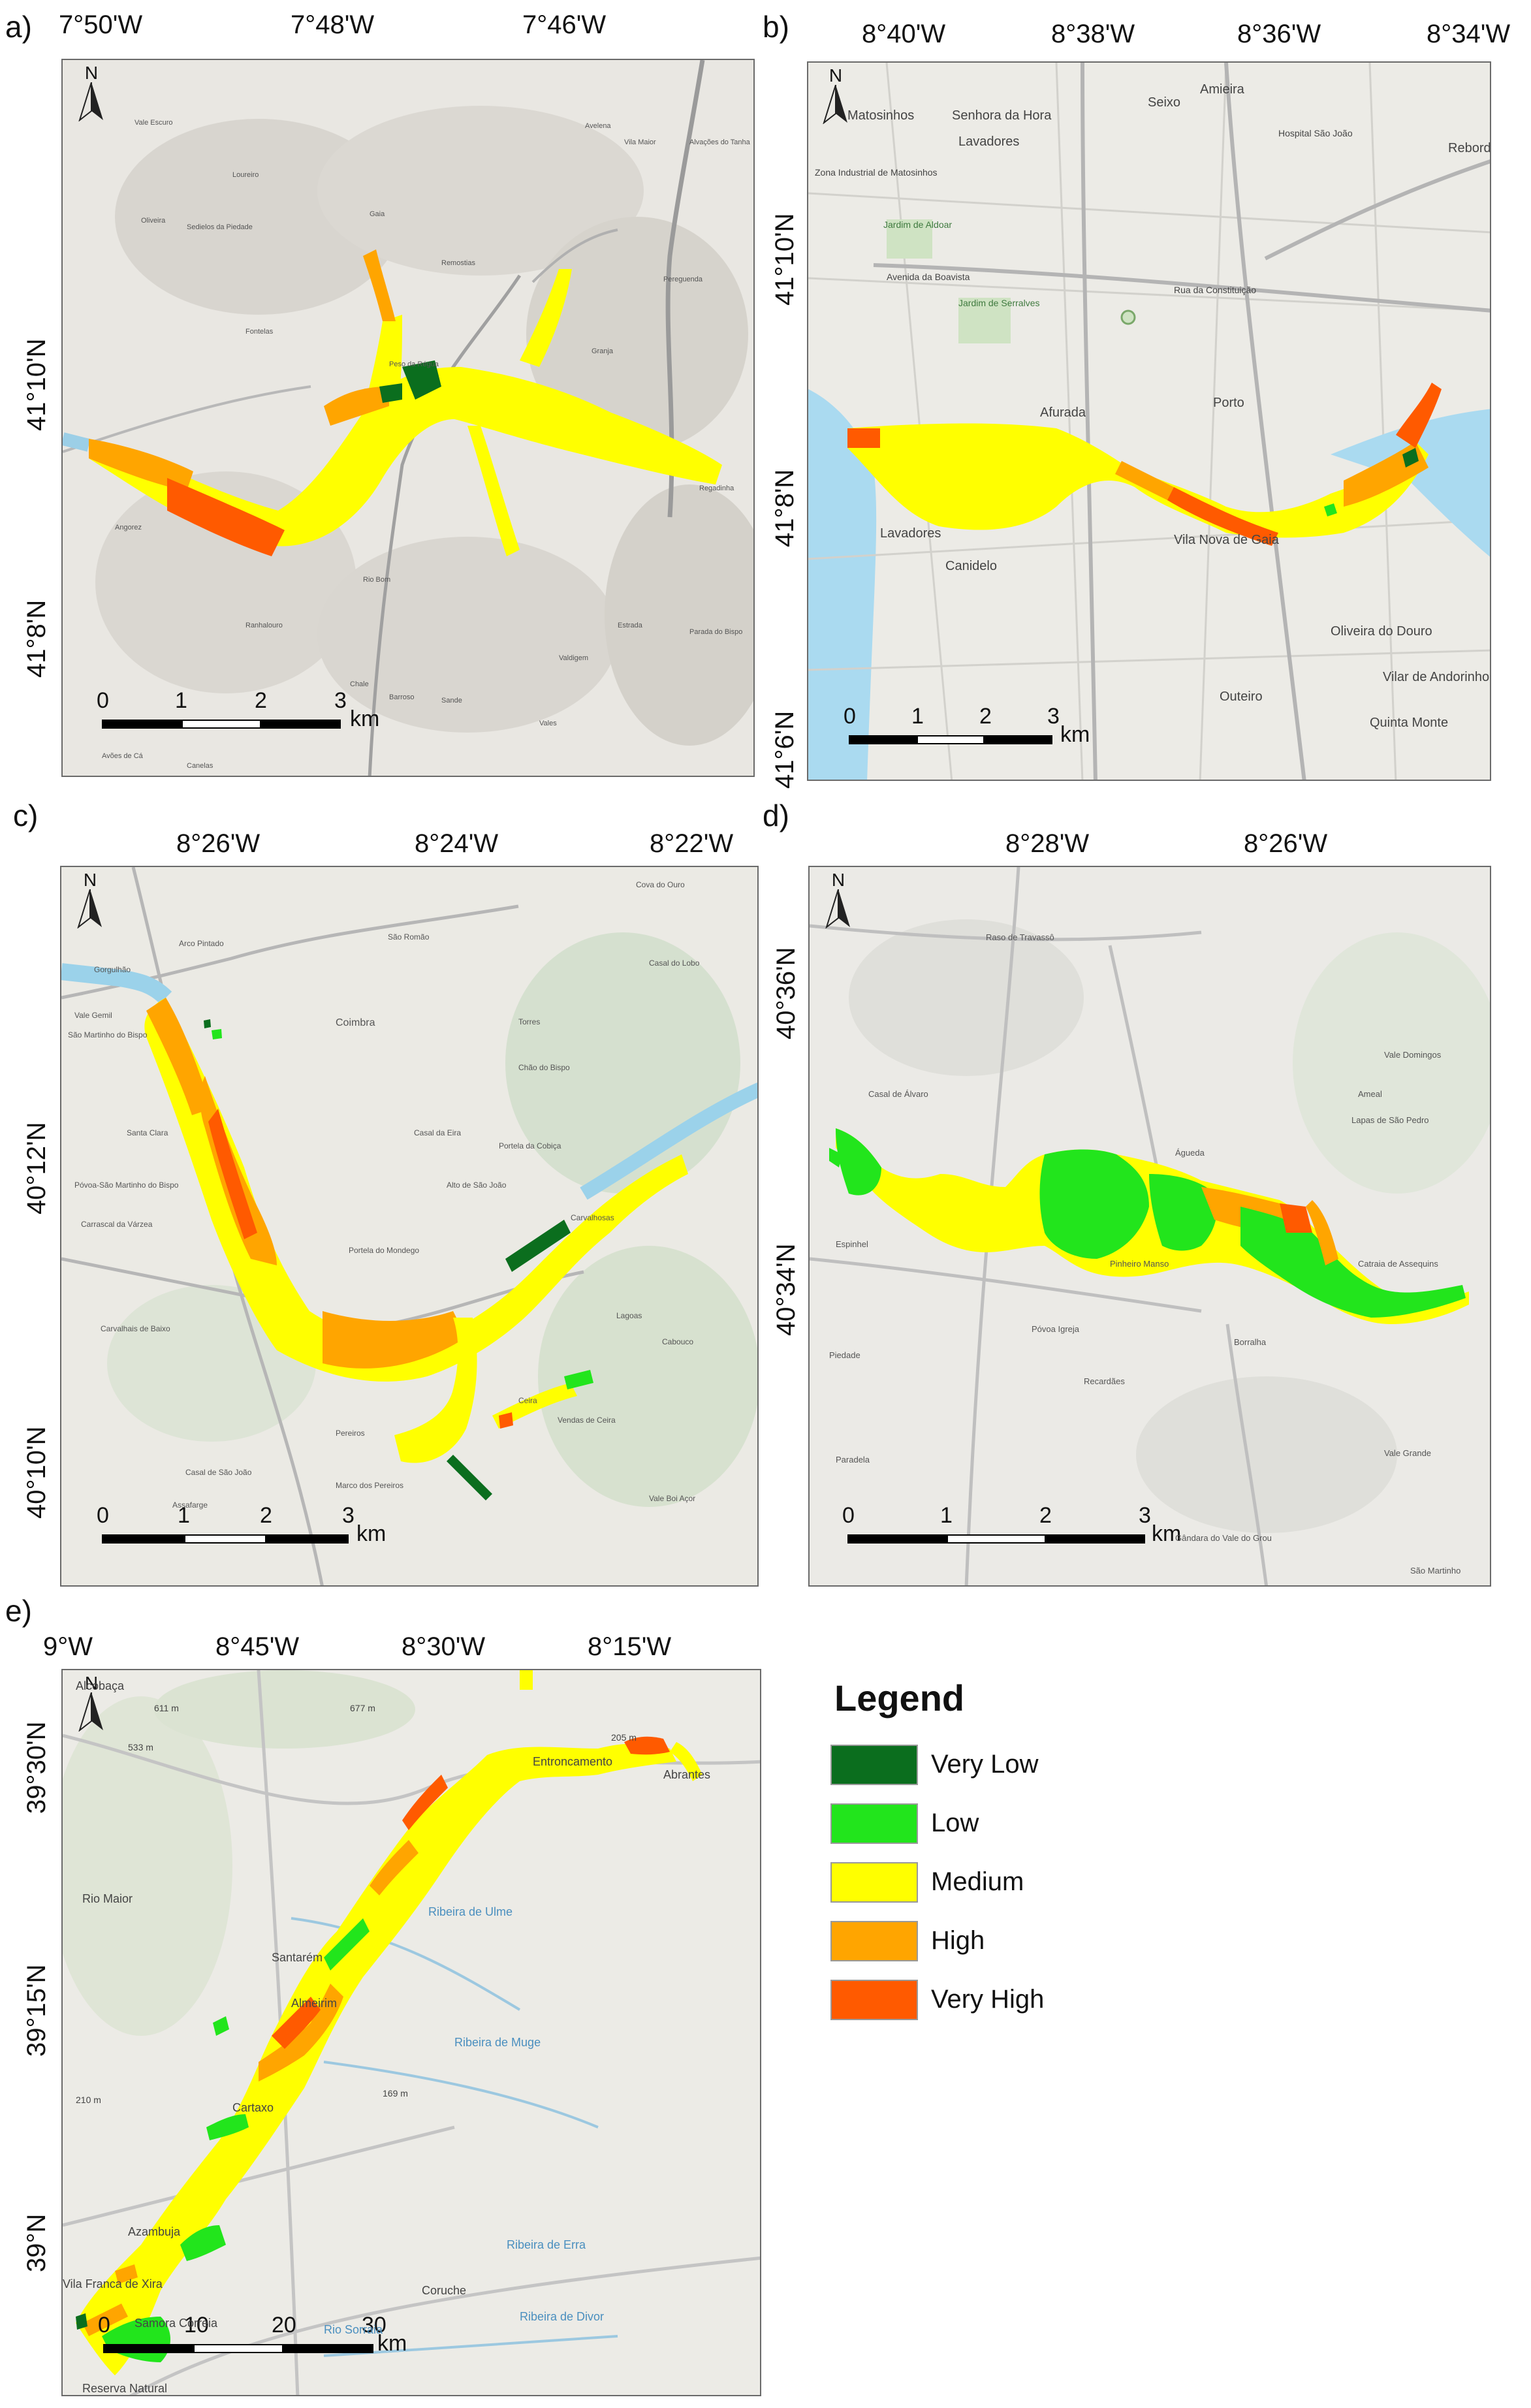 The image size is (1531, 2408). What do you see at coordinates (1469, 34) in the screenshot?
I see `lon-tick-label: 8°34'W` at bounding box center [1469, 34].